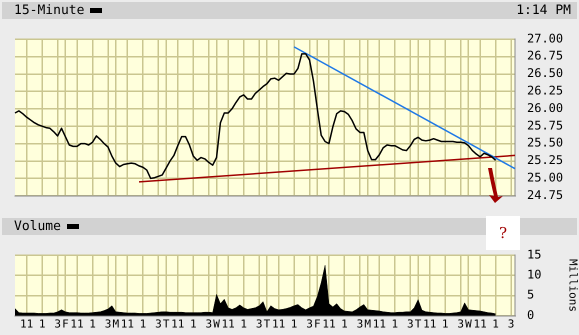  I want to click on text: 1:14 PM, so click(543, 10).